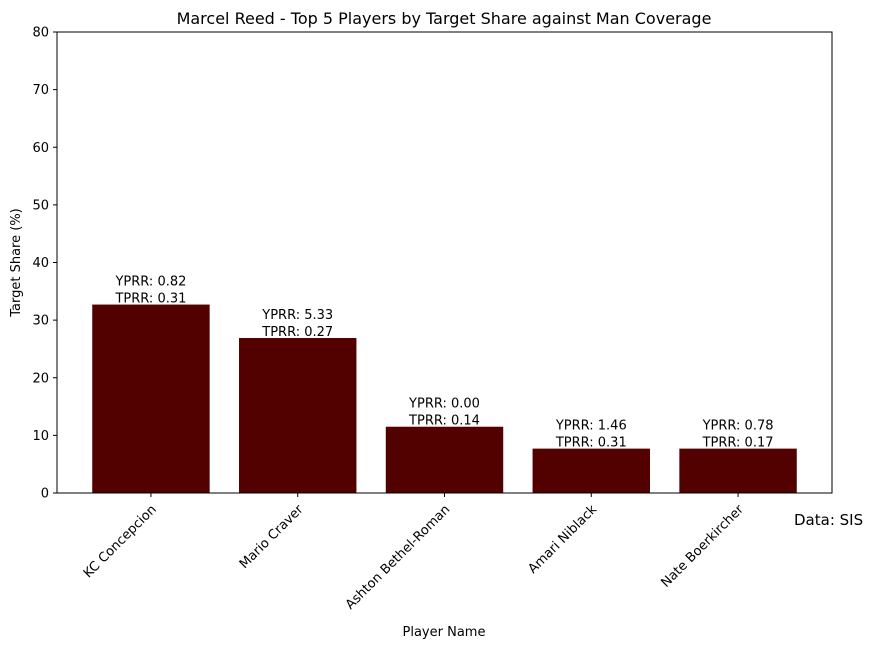 The image size is (880, 649). Describe the element at coordinates (40, 321) in the screenshot. I see `y-tick-label: 30` at that location.